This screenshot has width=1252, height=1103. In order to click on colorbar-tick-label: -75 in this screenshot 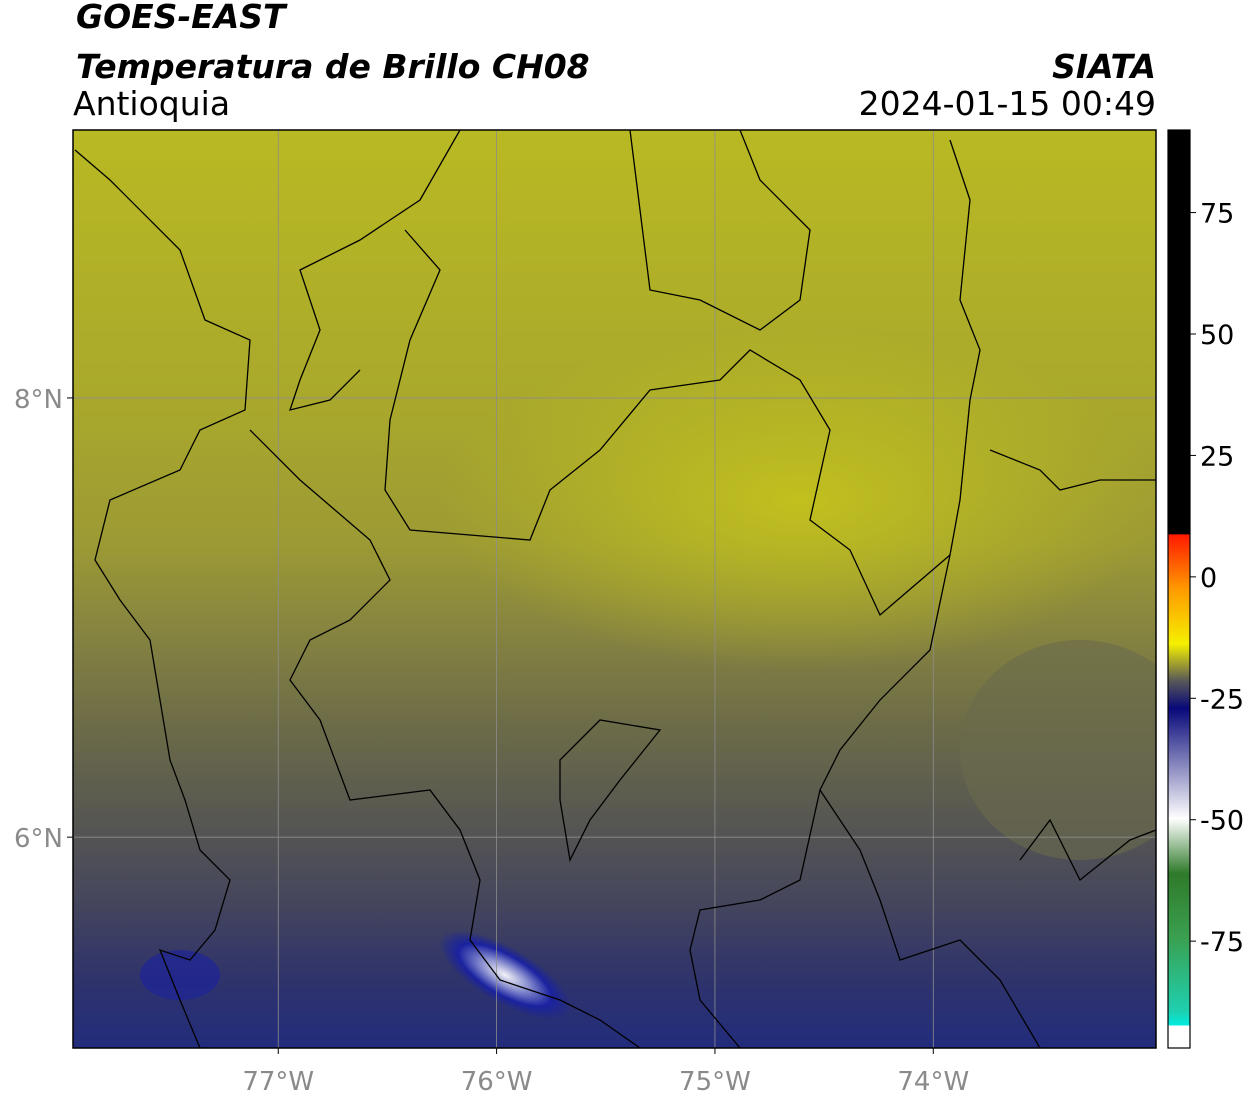, I will do `click(1222, 942)`.